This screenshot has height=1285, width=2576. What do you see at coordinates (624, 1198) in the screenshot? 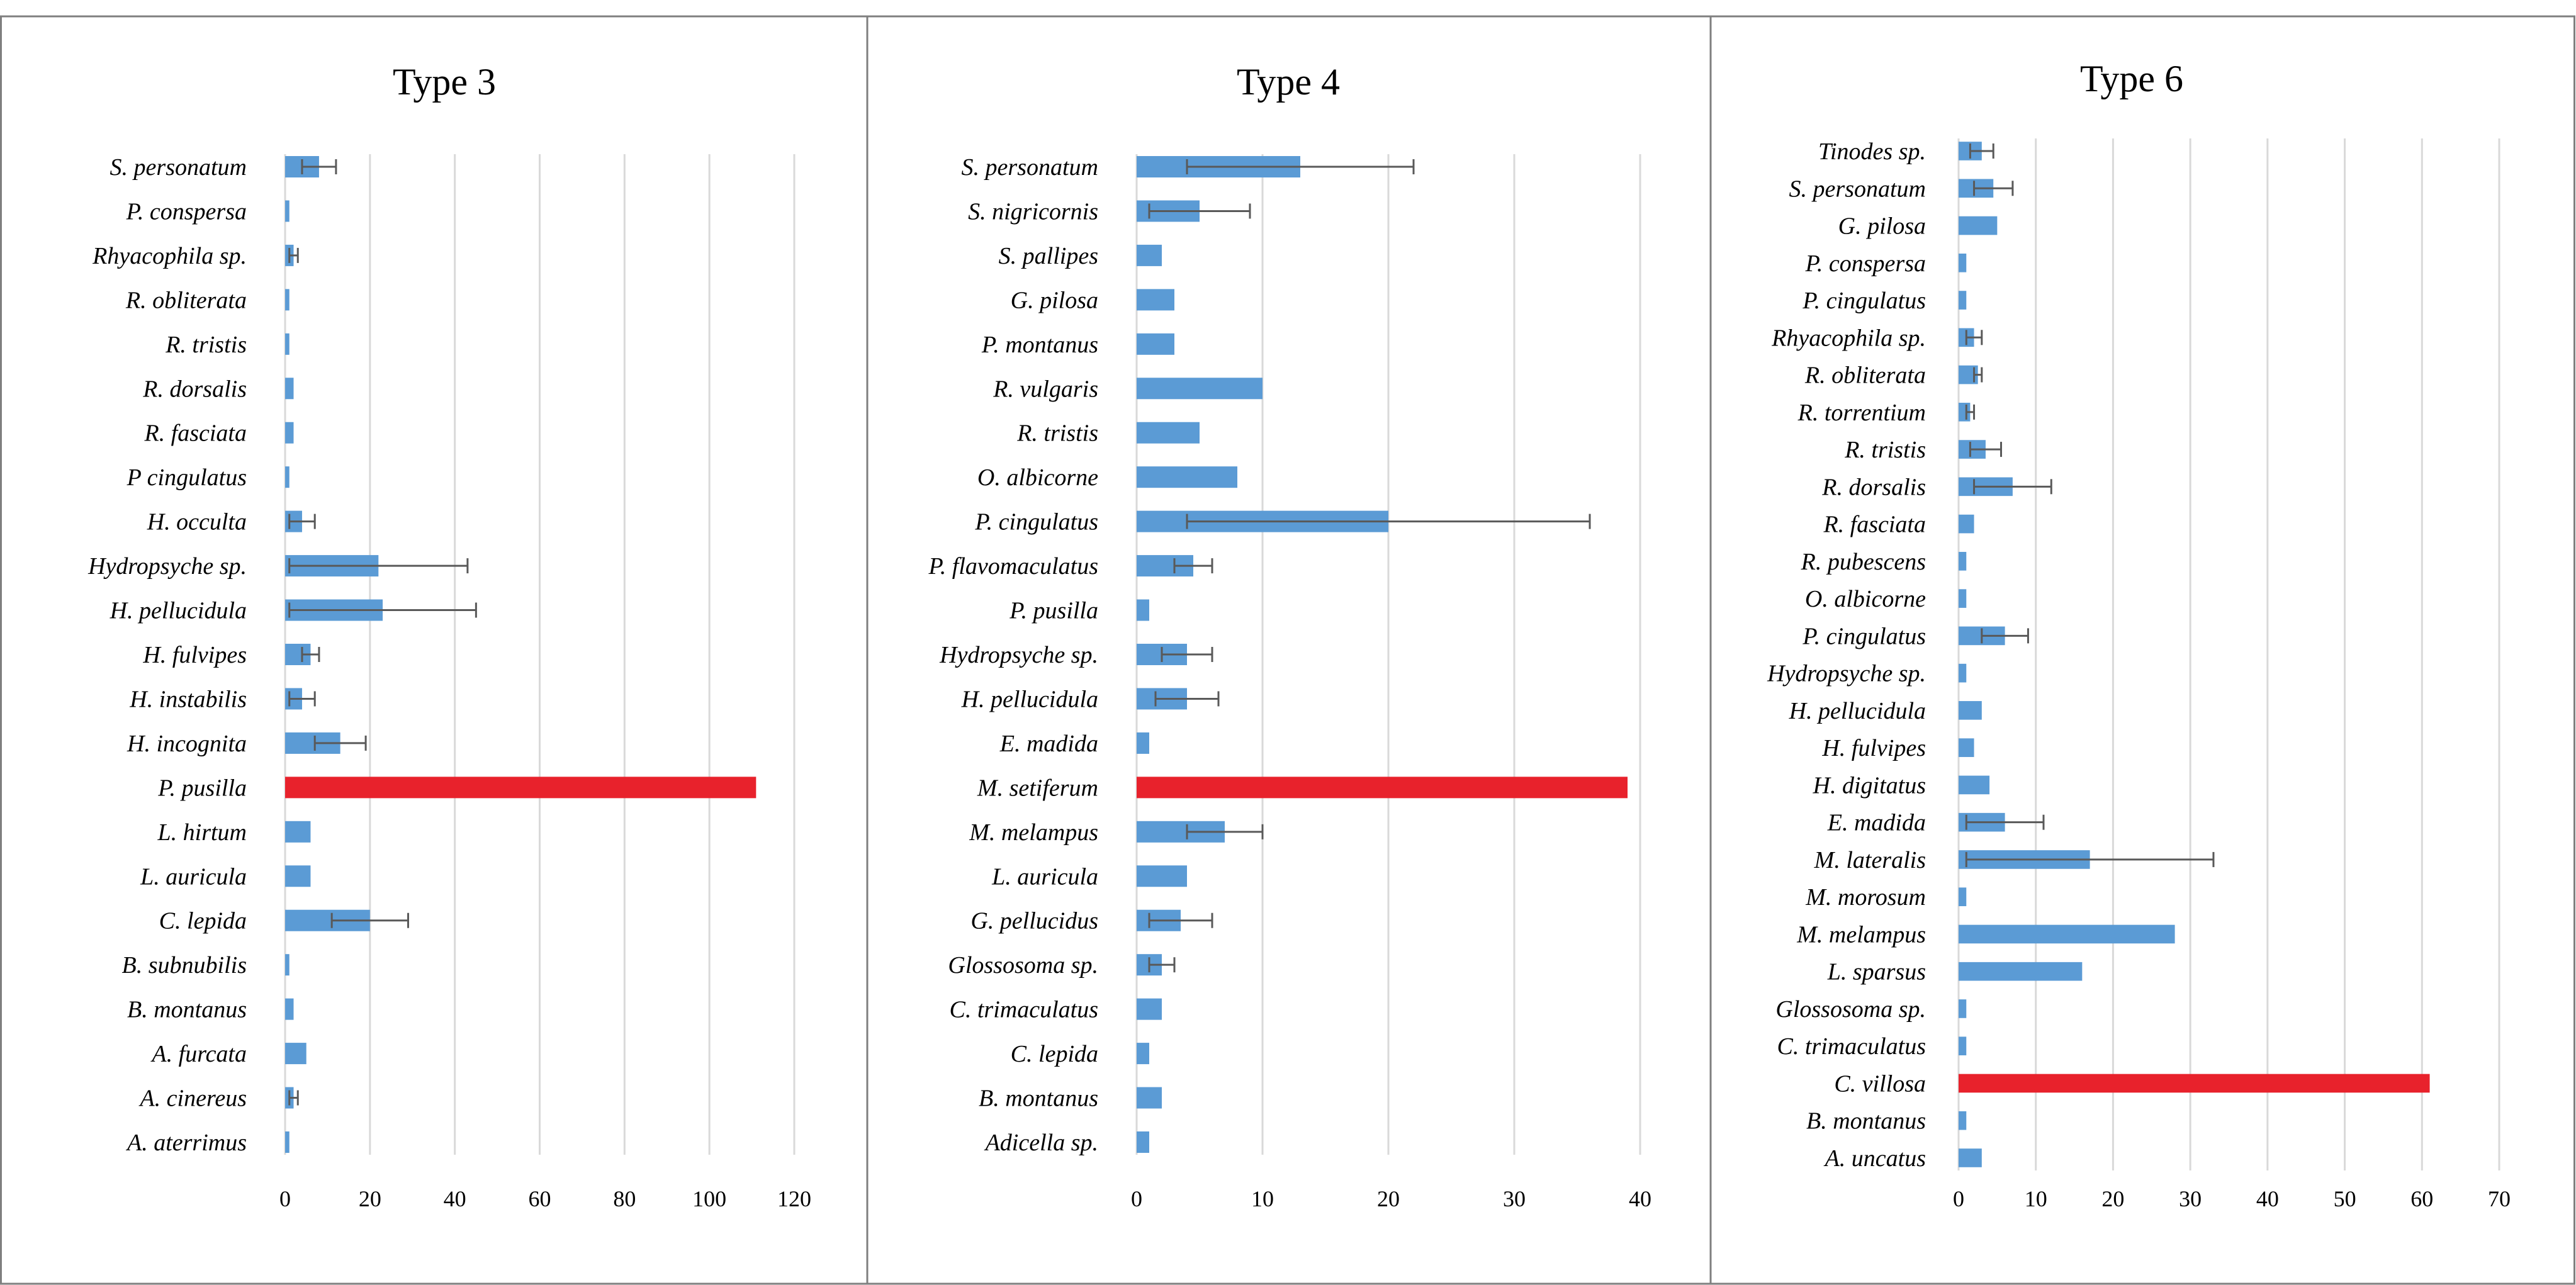
I see `x-tick-label: 80` at bounding box center [624, 1198].